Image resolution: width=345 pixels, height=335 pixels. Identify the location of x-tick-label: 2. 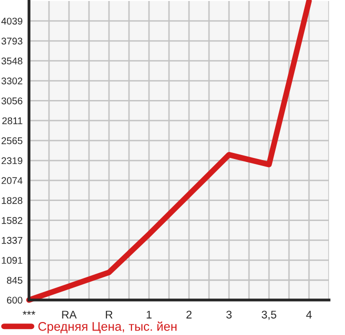
(189, 314).